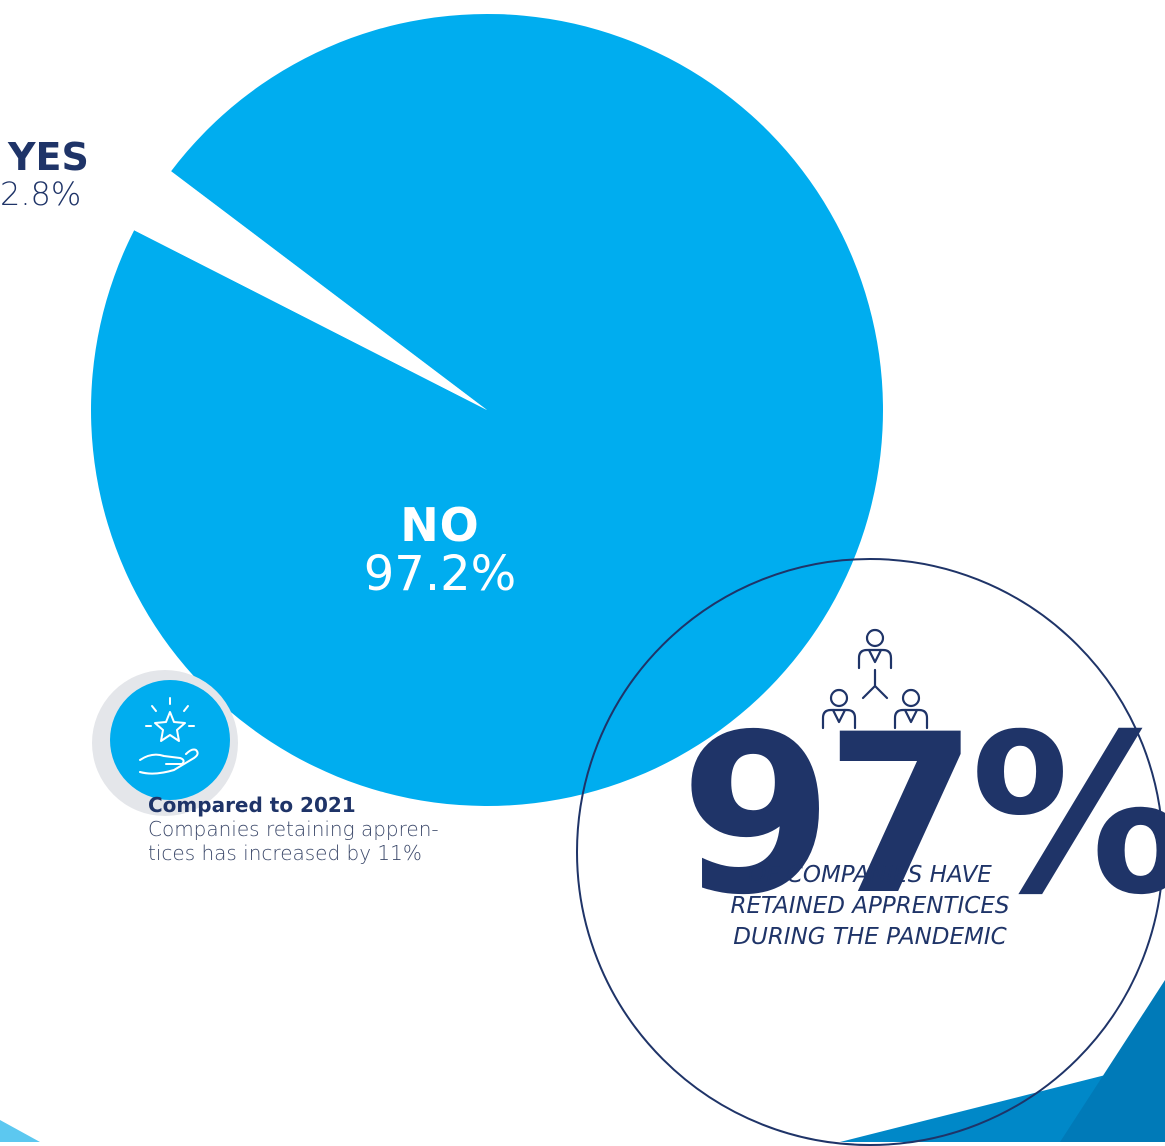 The height and width of the screenshot is (1146, 1165). I want to click on pie-label-yes-category: YES, so click(48, 157).